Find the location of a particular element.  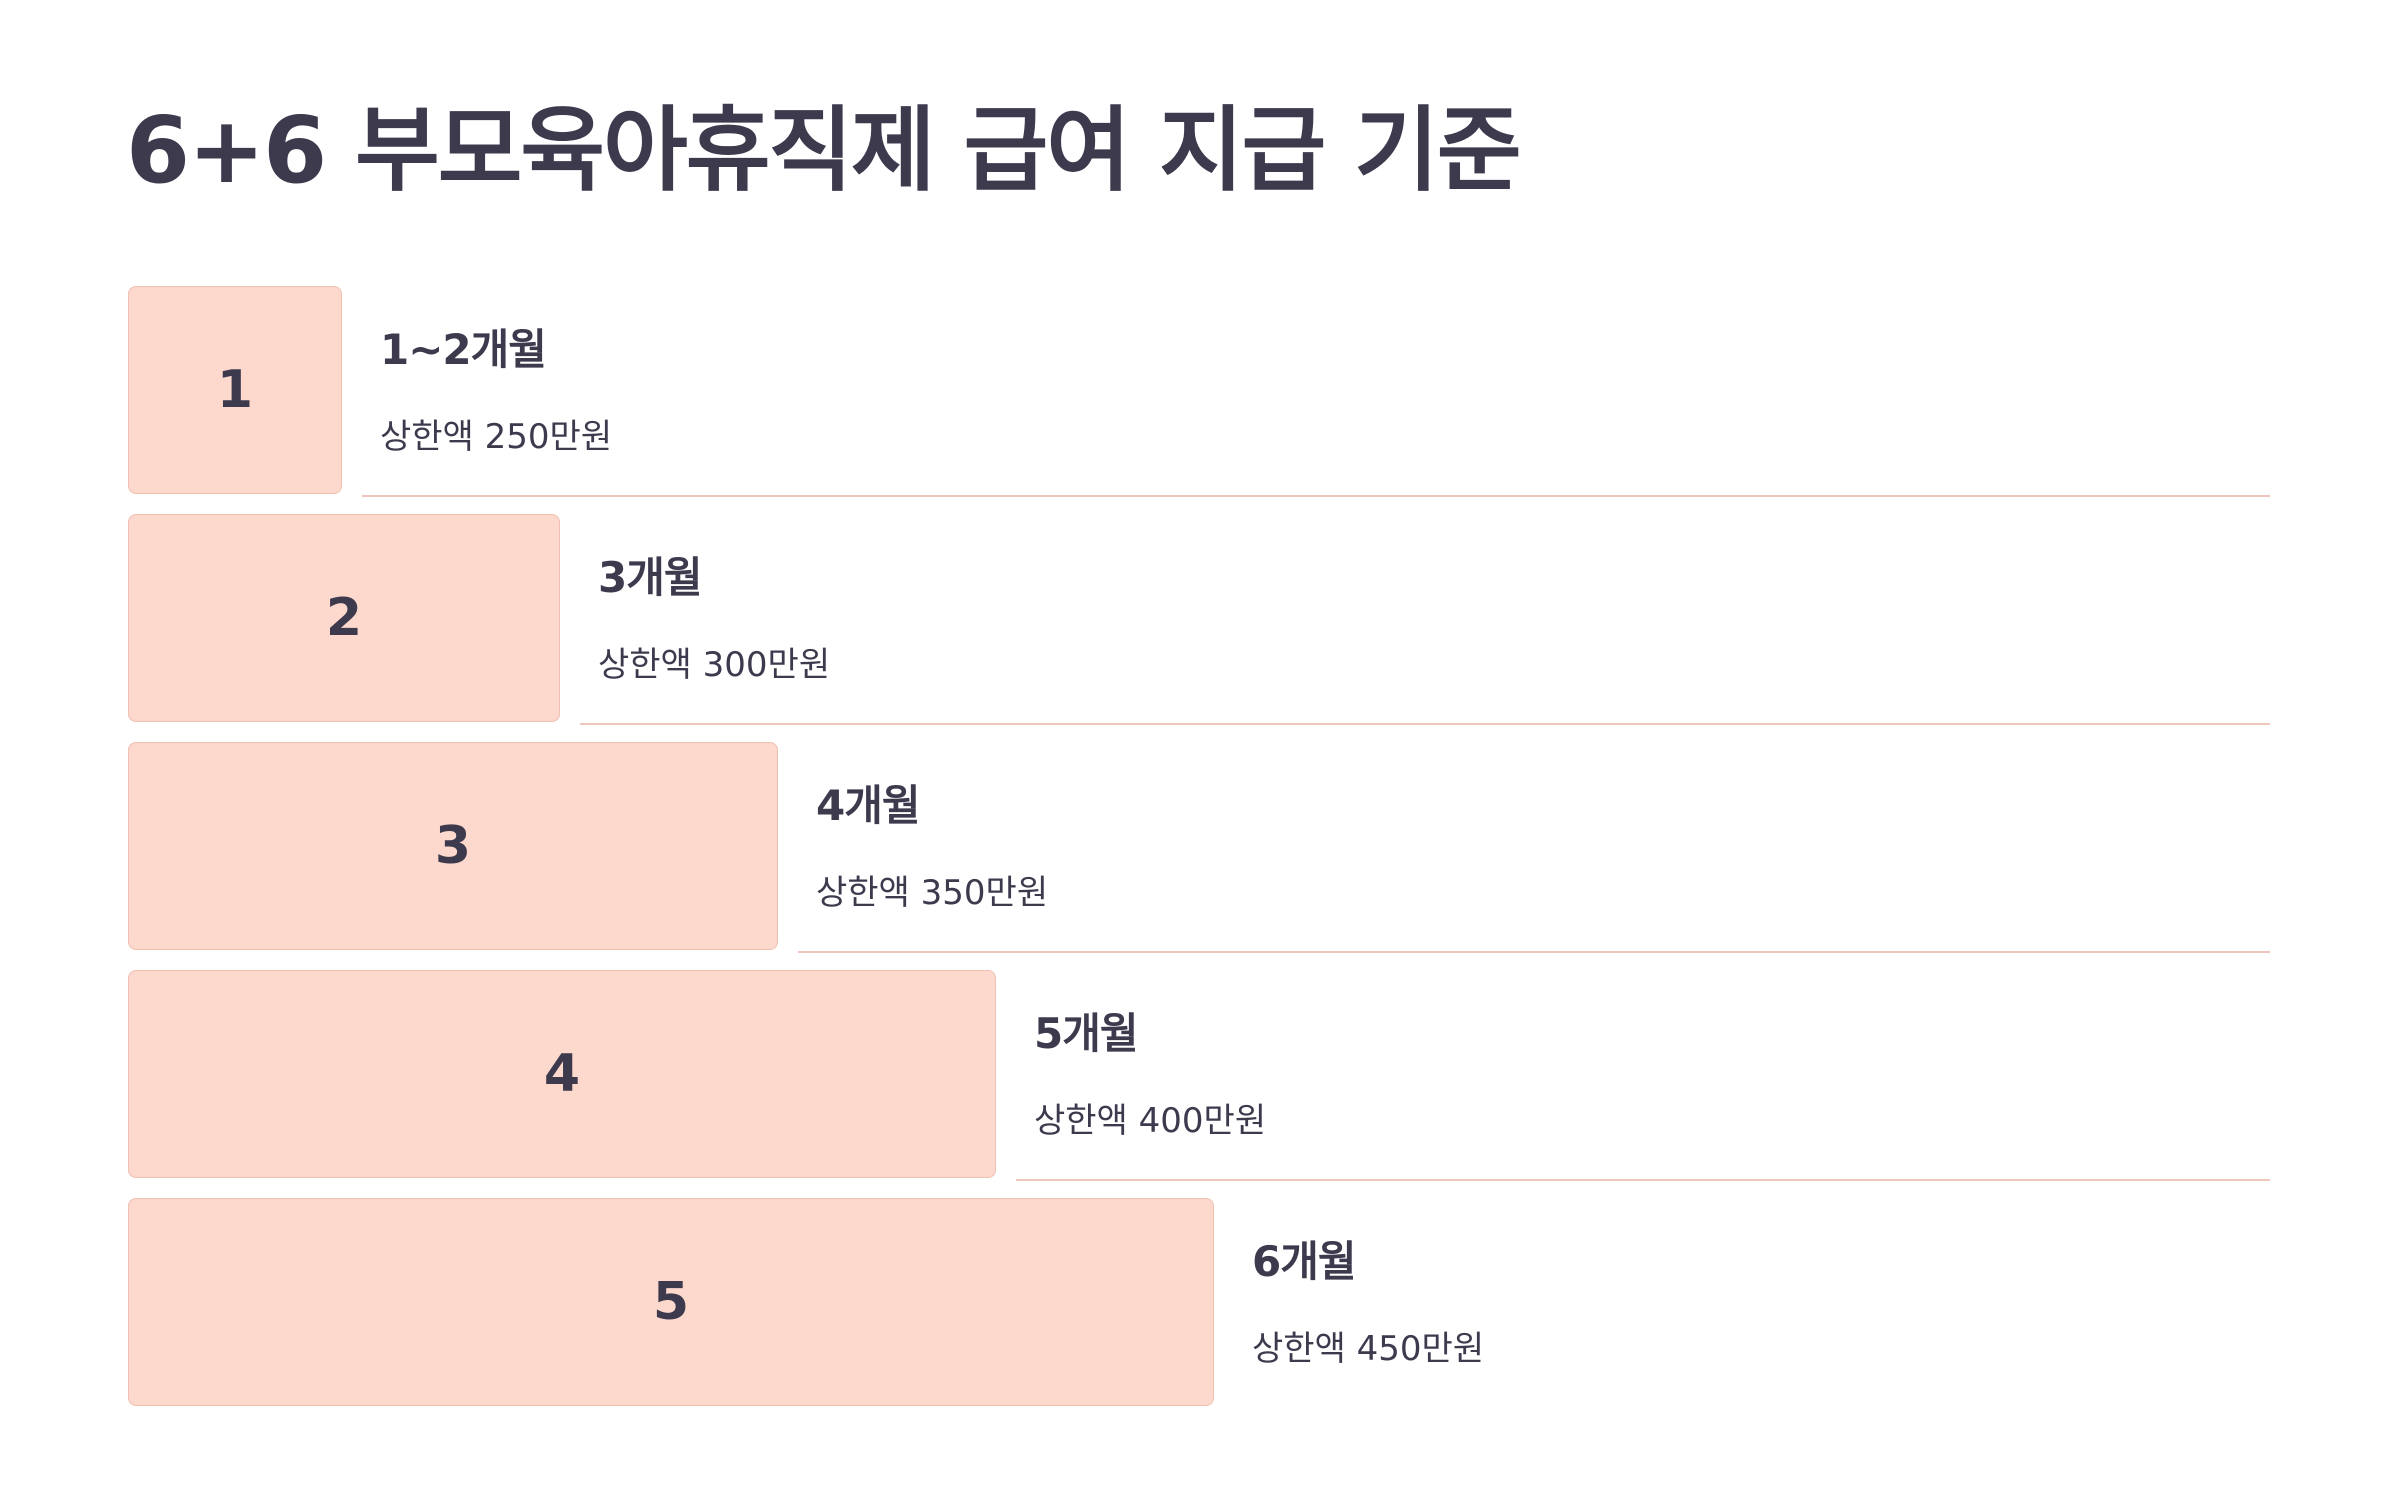

step-text-4: 5개월 상한액 400만원 is located at coordinates (1150, 1071).